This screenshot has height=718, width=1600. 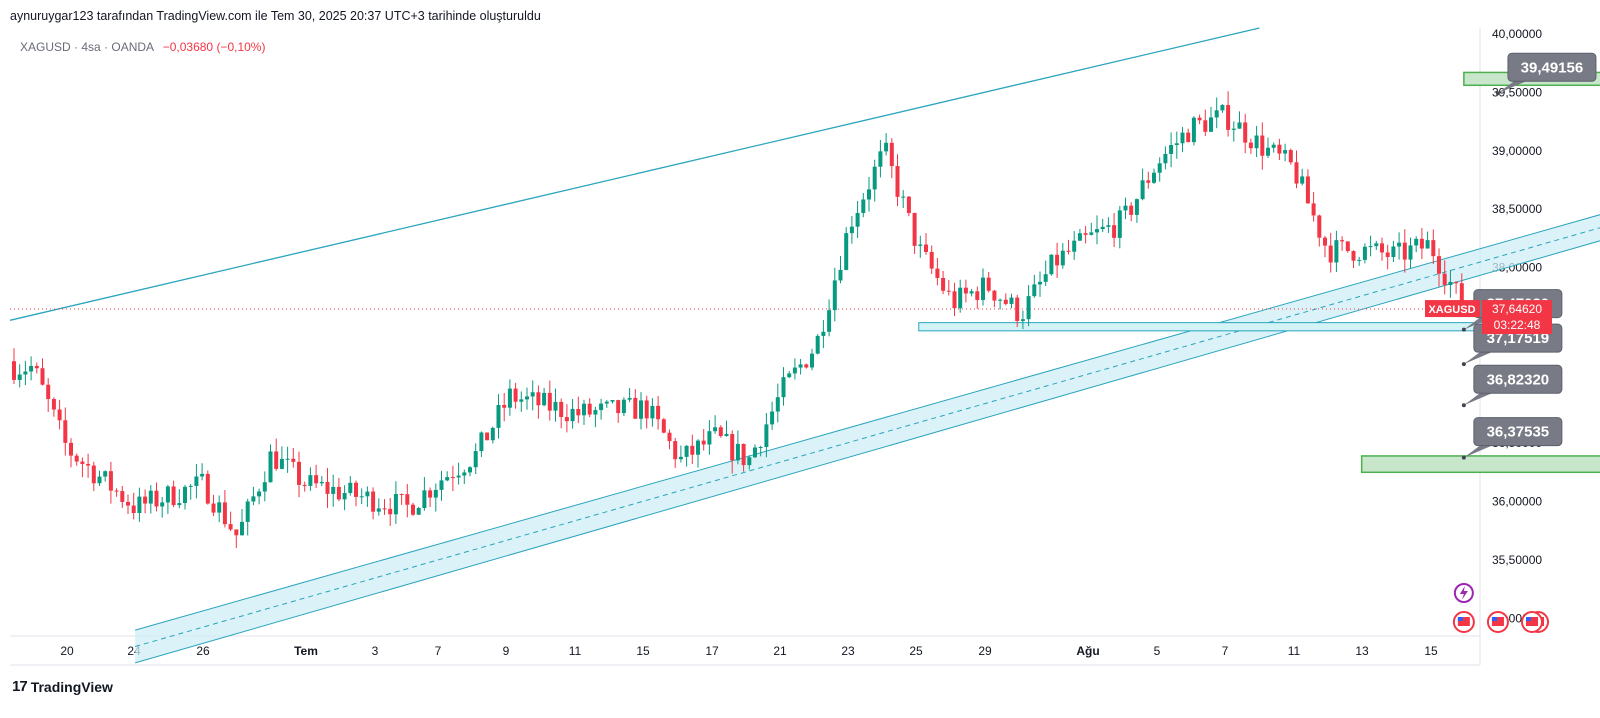 What do you see at coordinates (1517, 151) in the screenshot?
I see `y-tick-label: 39,00000` at bounding box center [1517, 151].